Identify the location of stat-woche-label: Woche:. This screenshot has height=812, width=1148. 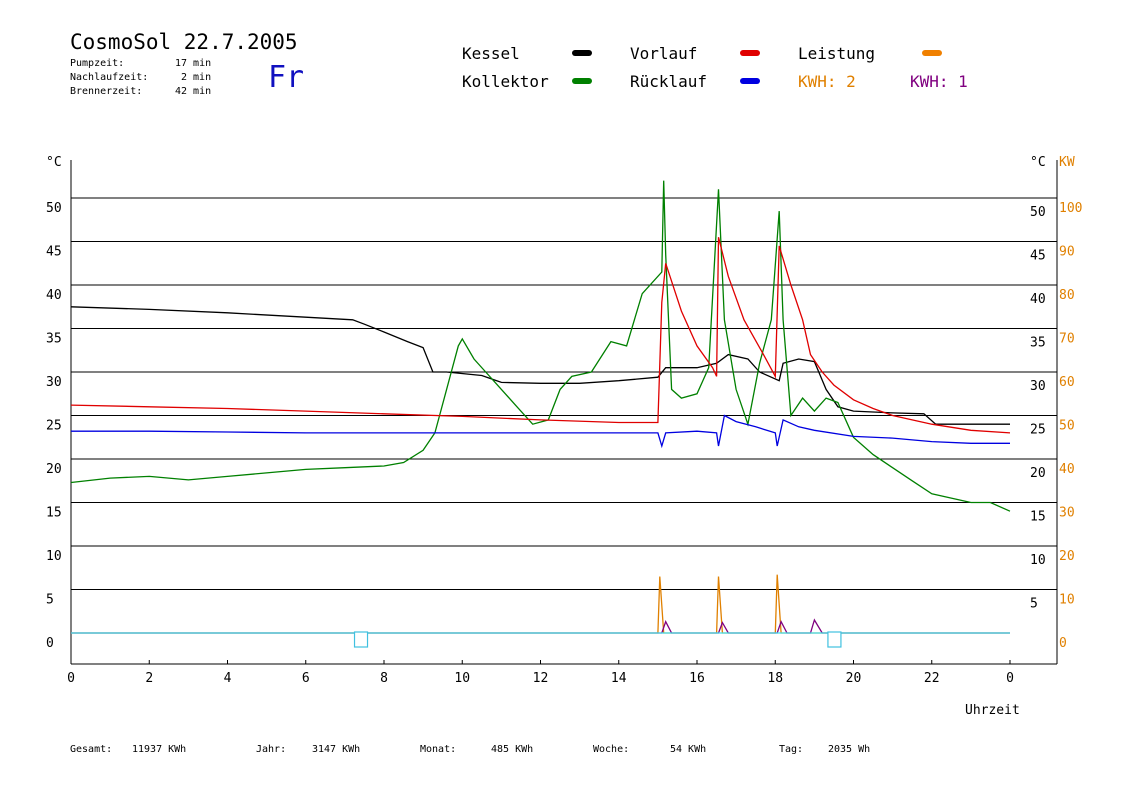
(611, 749).